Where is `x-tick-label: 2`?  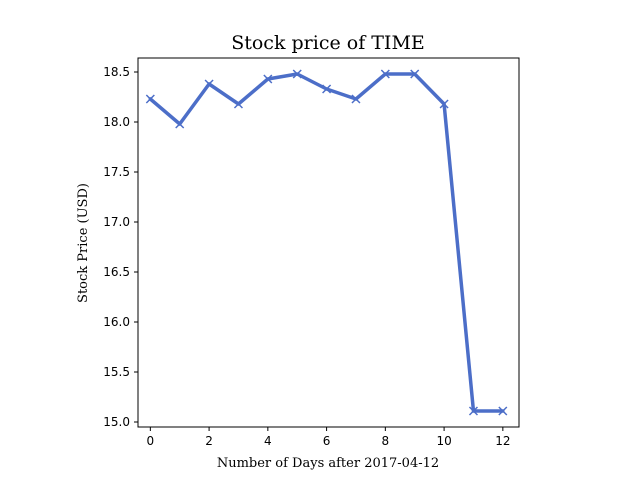 x-tick-label: 2 is located at coordinates (209, 441).